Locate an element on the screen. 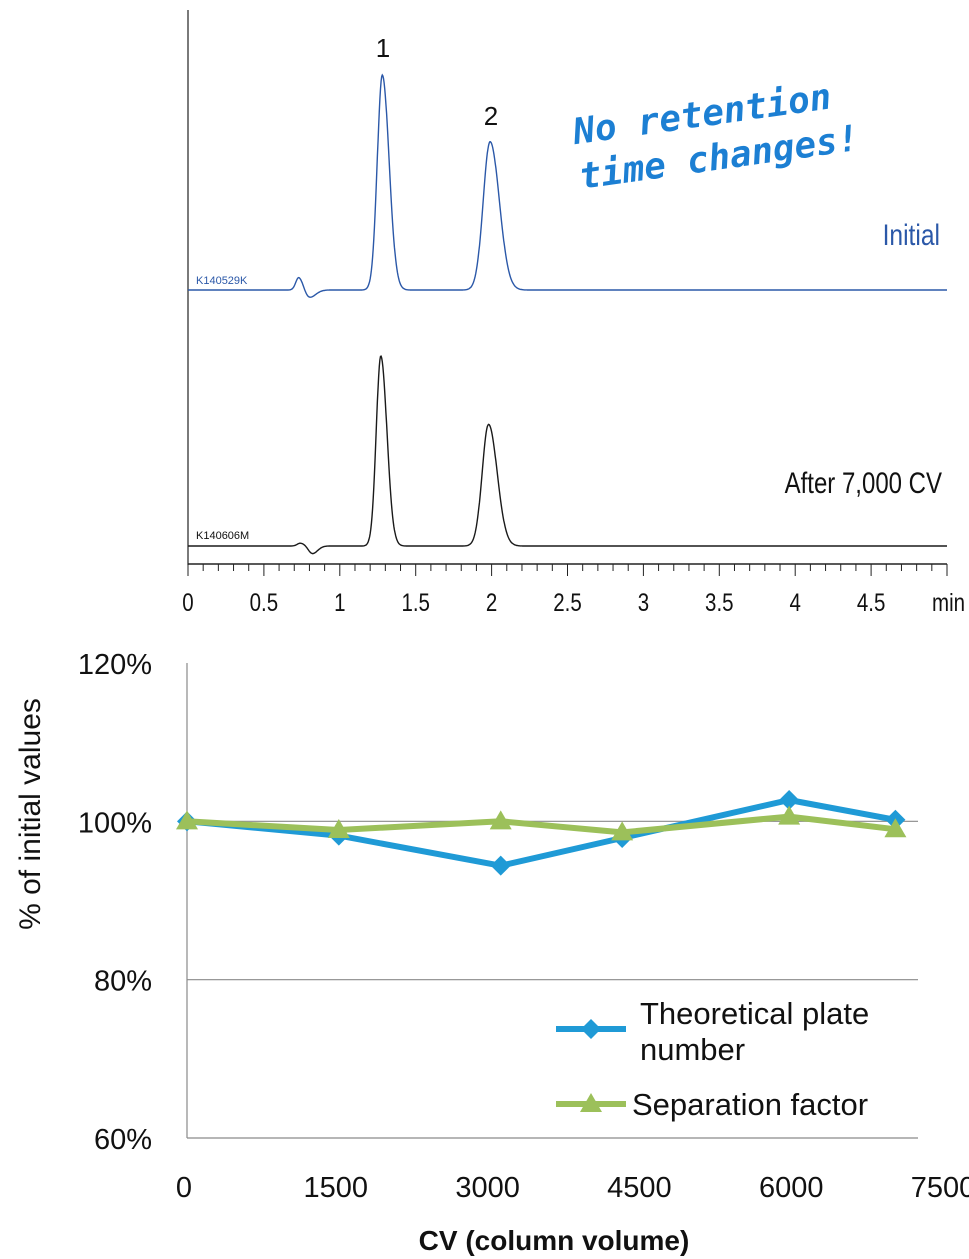 This screenshot has width=969, height=1259. legend-label-plate-number-line-2: number is located at coordinates (692, 1049).